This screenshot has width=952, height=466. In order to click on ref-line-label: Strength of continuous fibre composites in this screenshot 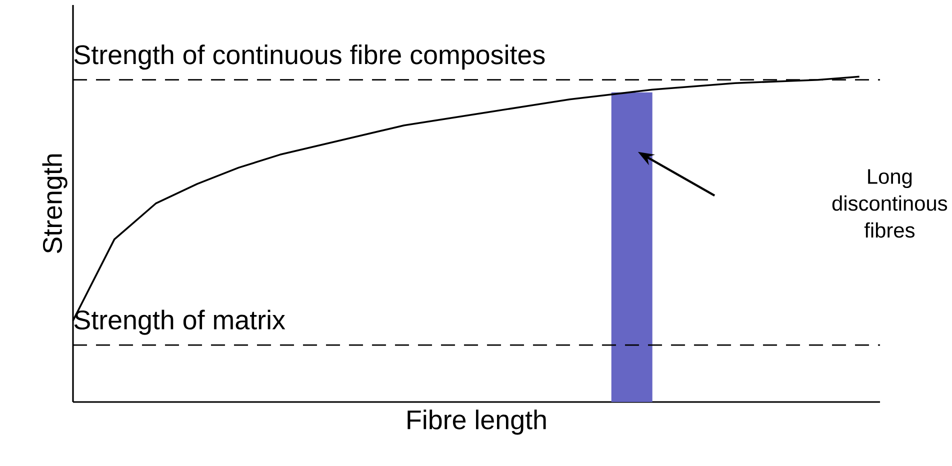, I will do `click(309, 57)`.